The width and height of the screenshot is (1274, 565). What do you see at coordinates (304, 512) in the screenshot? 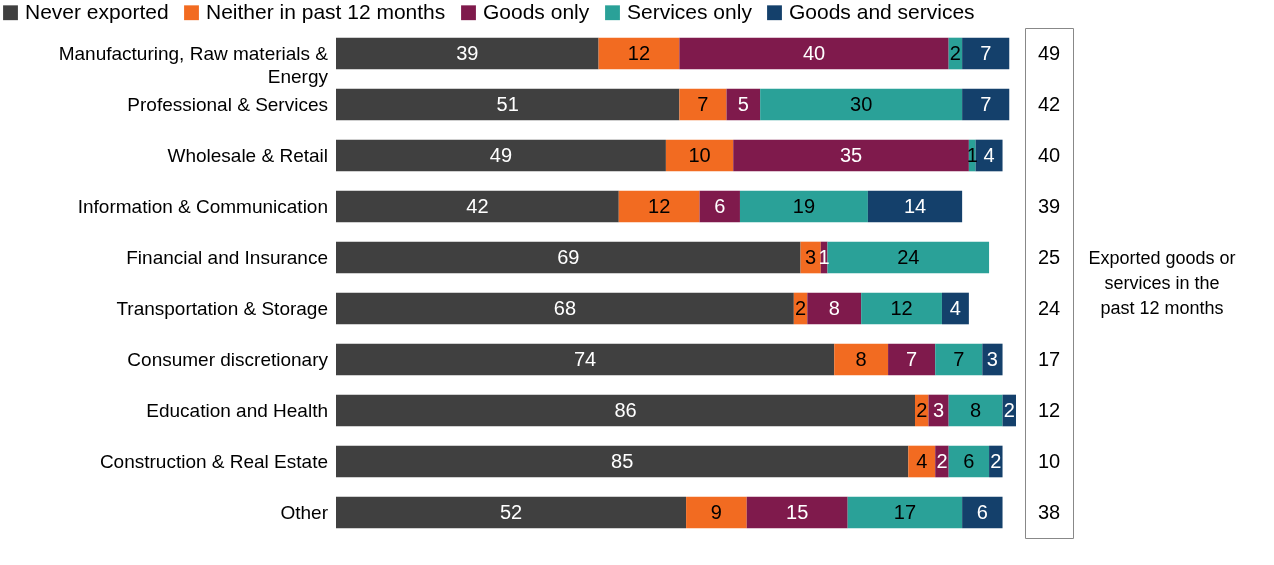
I see `y-tick-label: Other` at bounding box center [304, 512].